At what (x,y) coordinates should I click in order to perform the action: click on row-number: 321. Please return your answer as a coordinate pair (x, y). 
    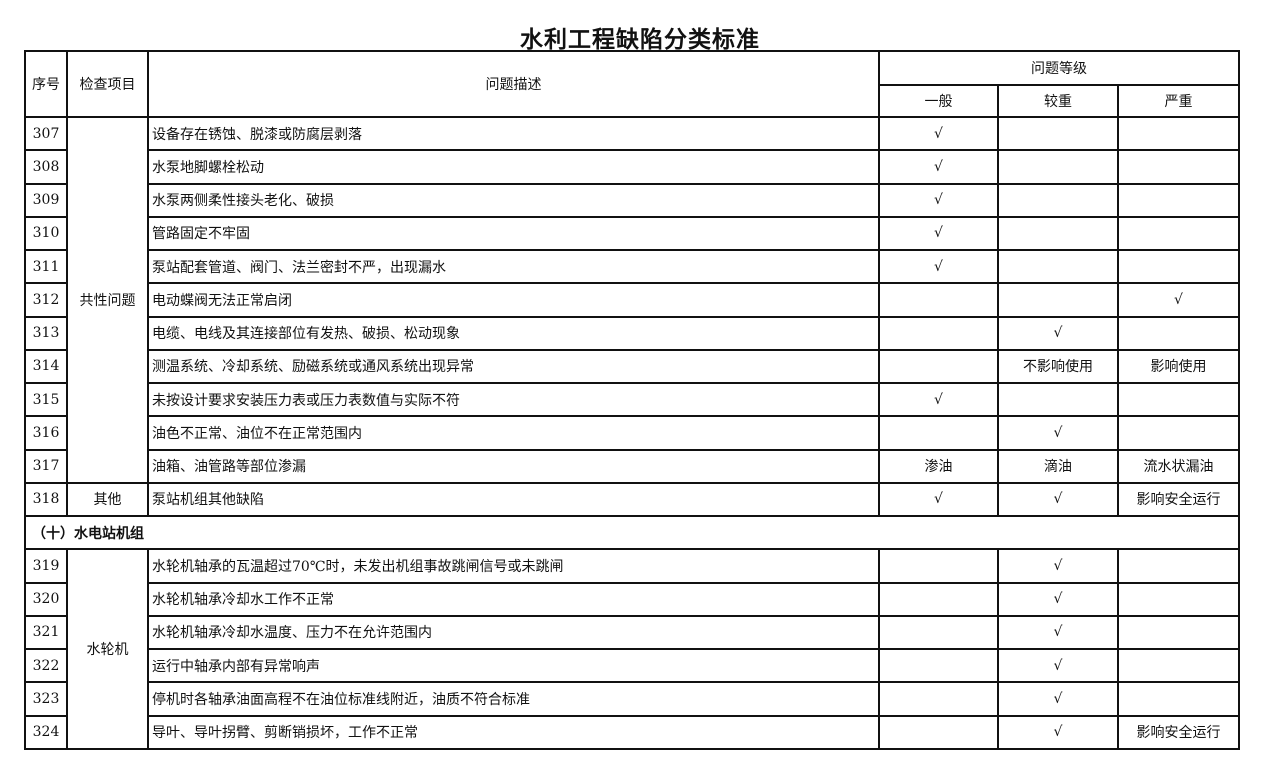
    Looking at the image, I should click on (46, 632).